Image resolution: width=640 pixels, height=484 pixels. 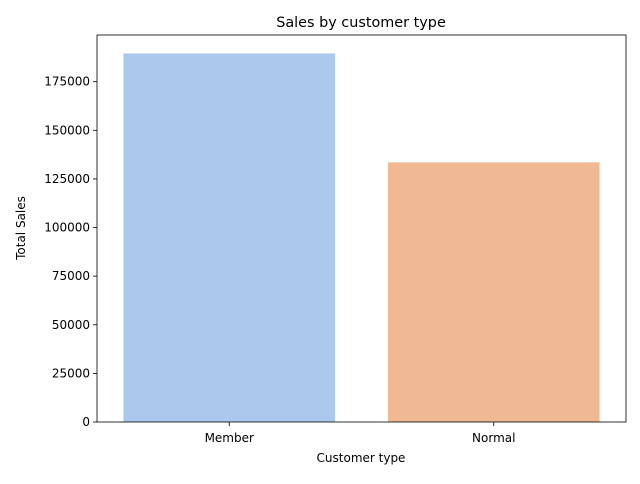 What do you see at coordinates (71, 373) in the screenshot?
I see `y-tick-label-25000: 25000` at bounding box center [71, 373].